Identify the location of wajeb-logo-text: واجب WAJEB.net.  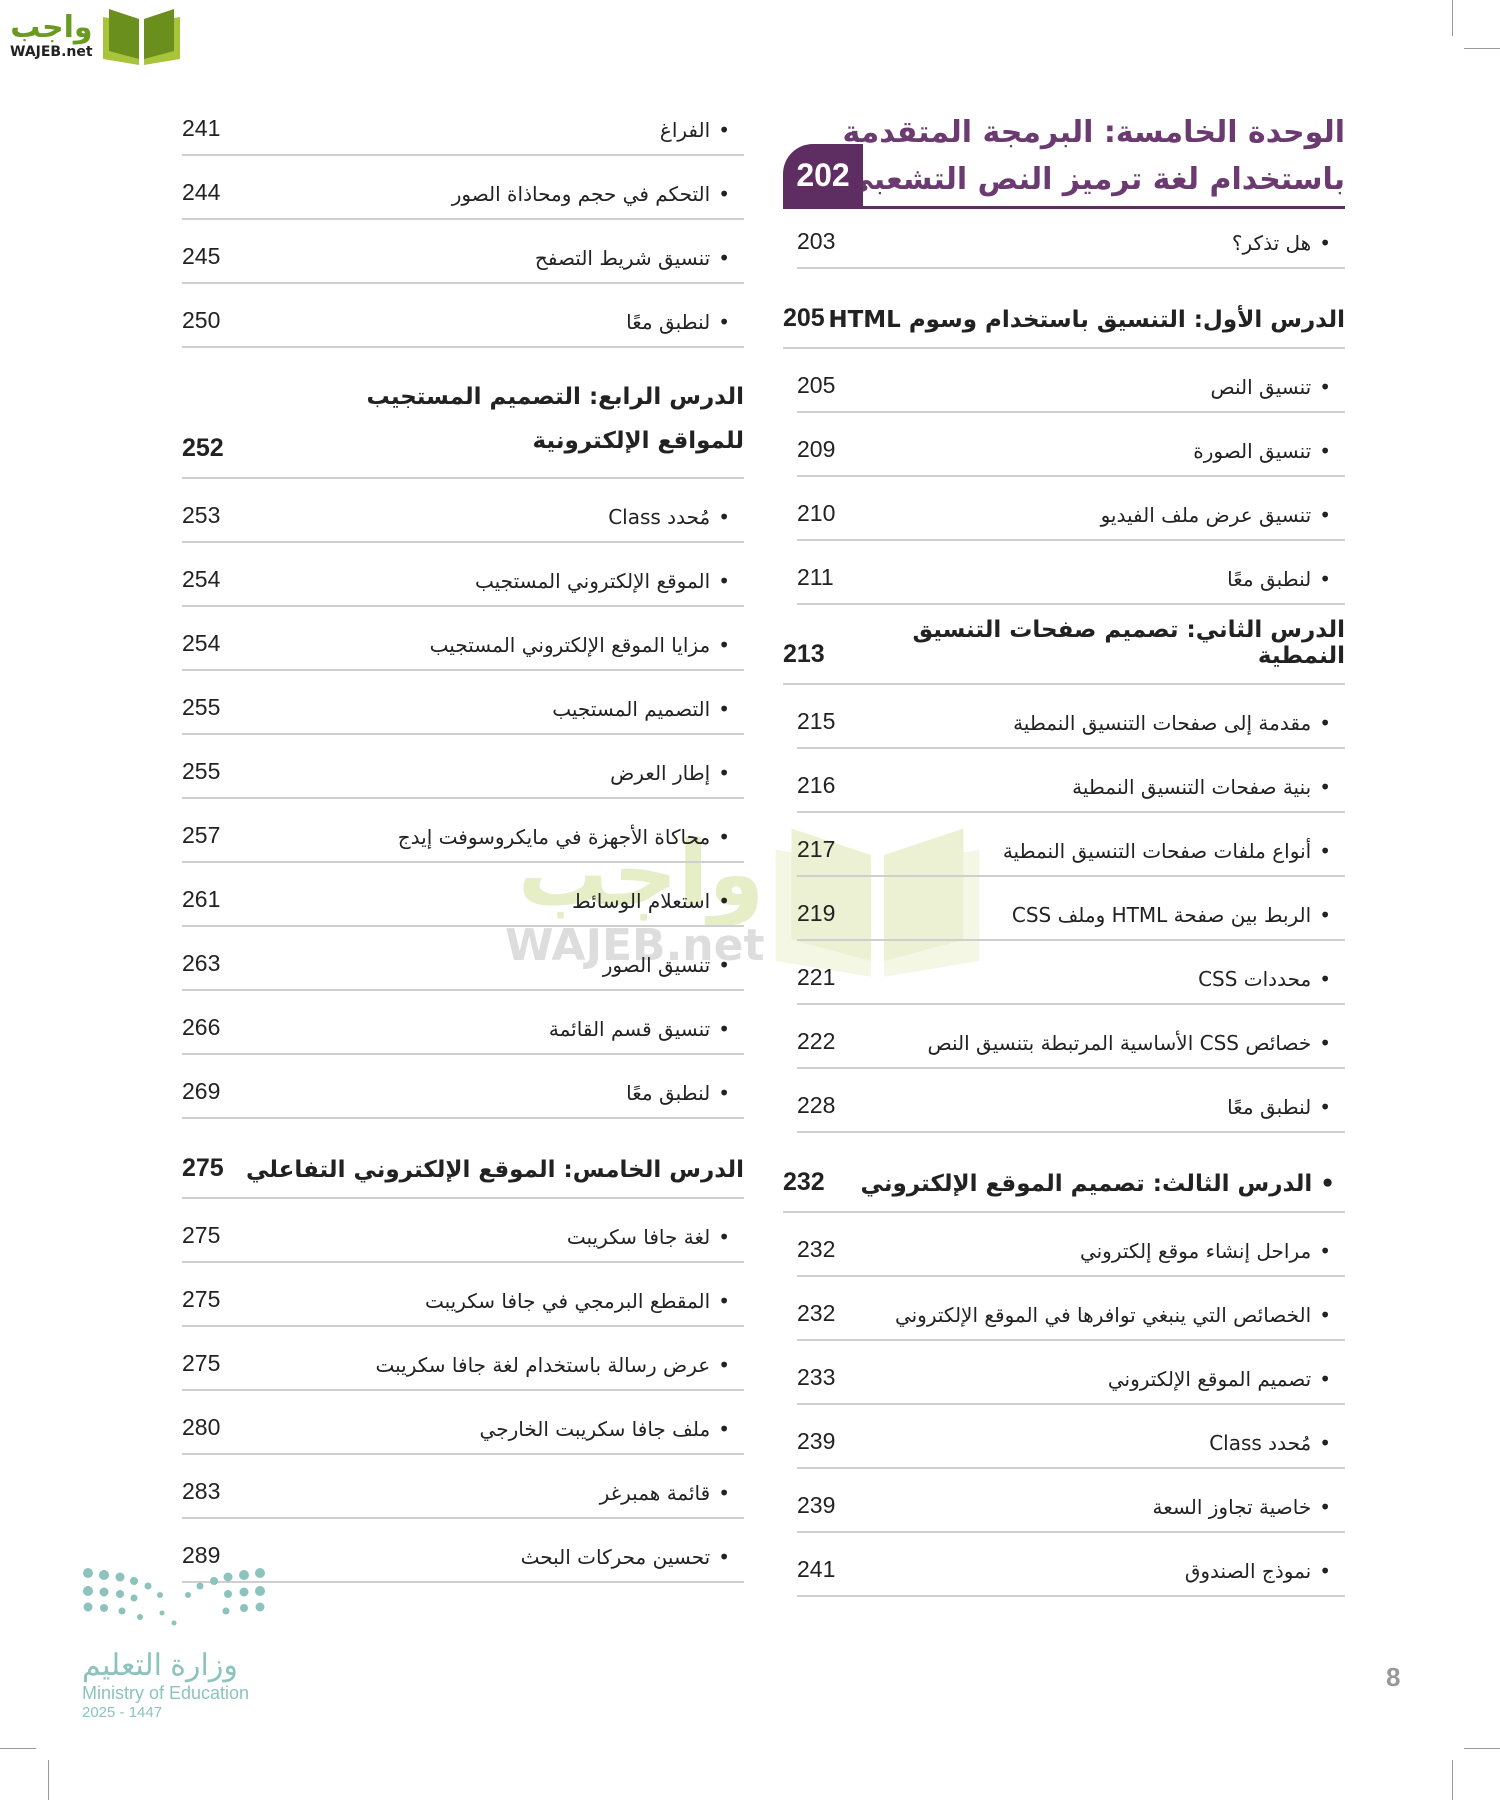
(51, 35).